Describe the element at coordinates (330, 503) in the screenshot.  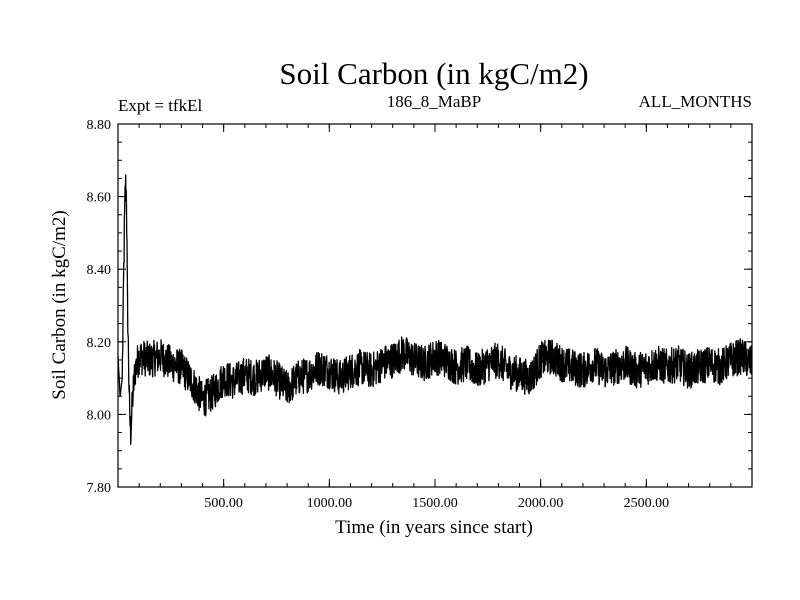
I see `x-tick-label: 1000.00` at that location.